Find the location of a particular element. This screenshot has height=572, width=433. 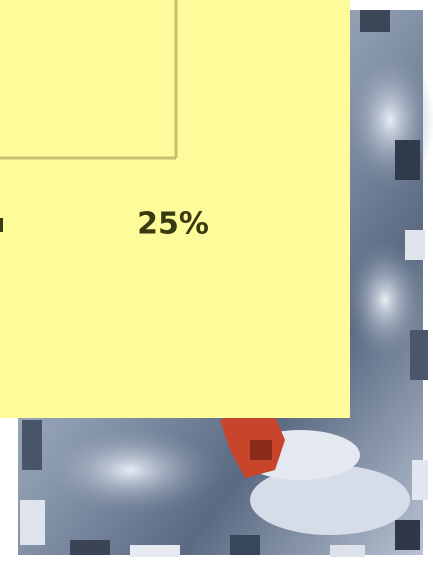

percent-label: 25% is located at coordinates (173, 224).